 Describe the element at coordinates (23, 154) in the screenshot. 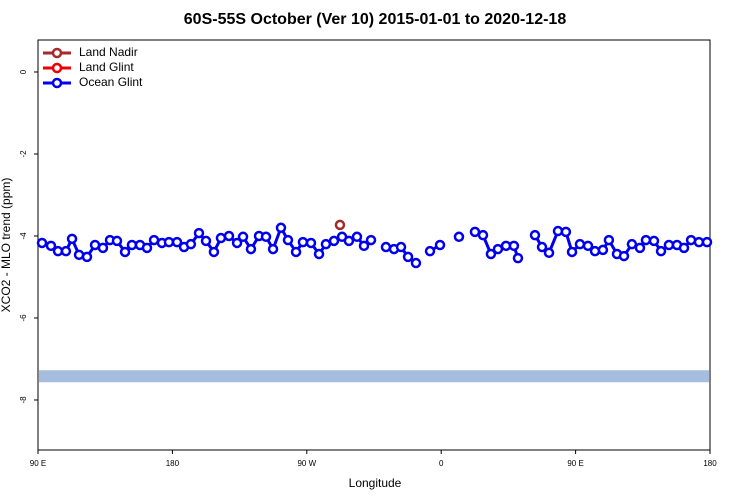

I see `y-tick-label: -2` at that location.